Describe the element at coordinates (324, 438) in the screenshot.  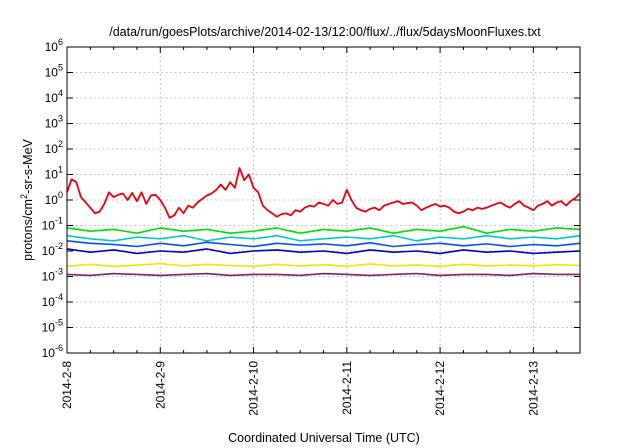
I see `x-axis-label: Coordinated Universal Time (UTC)` at that location.